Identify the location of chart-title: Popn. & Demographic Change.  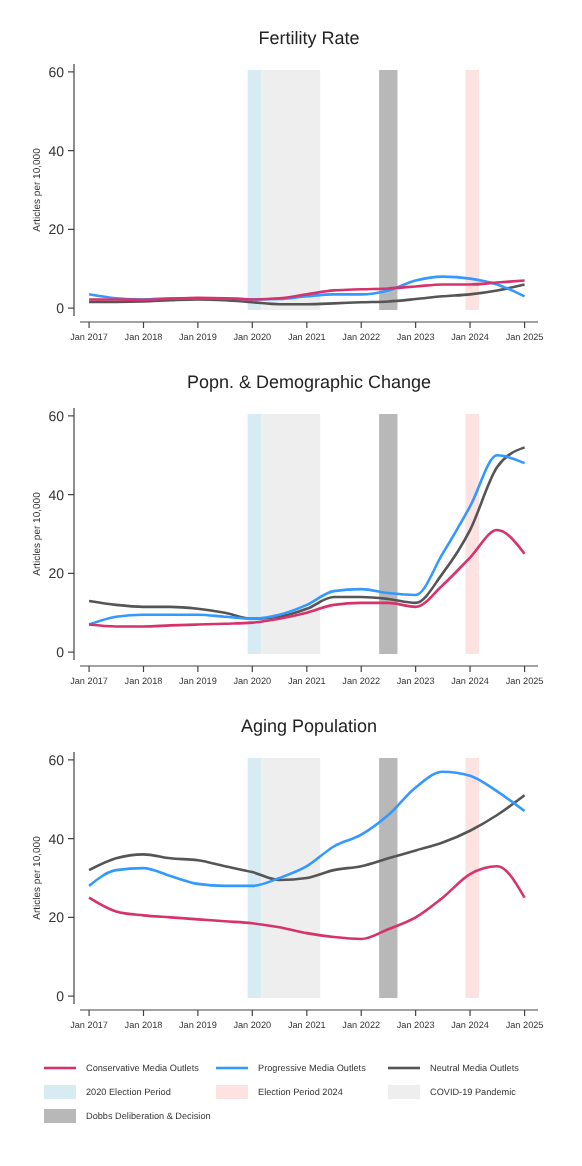
(309, 382).